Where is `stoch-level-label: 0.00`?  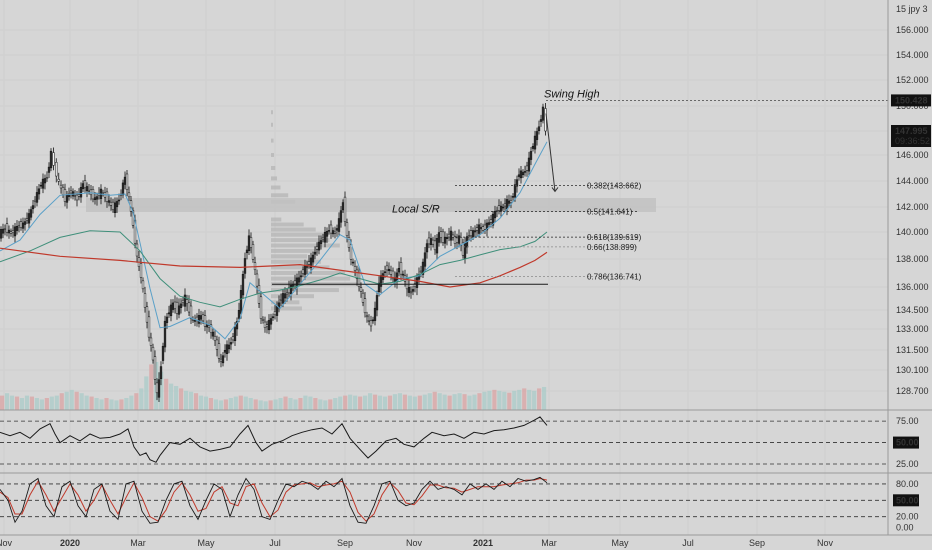
stoch-level-label: 0.00 is located at coordinates (905, 528).